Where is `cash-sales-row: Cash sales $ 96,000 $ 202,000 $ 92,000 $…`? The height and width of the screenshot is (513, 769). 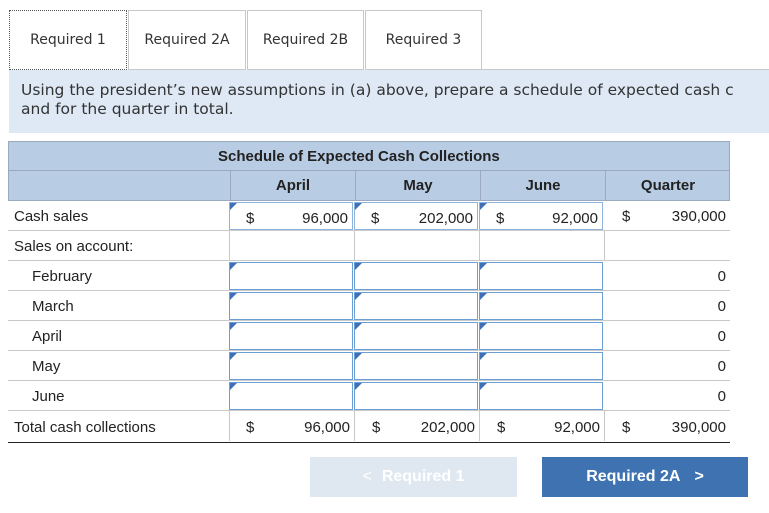
cash-sales-row: Cash sales $ 96,000 $ 202,000 $ 92,000 $… is located at coordinates (369, 216).